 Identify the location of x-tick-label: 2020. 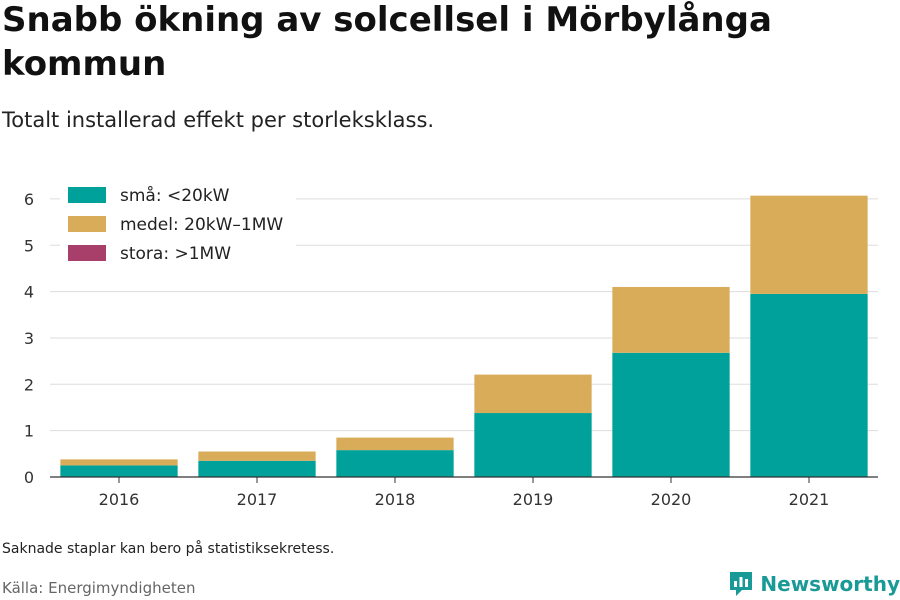
(671, 499).